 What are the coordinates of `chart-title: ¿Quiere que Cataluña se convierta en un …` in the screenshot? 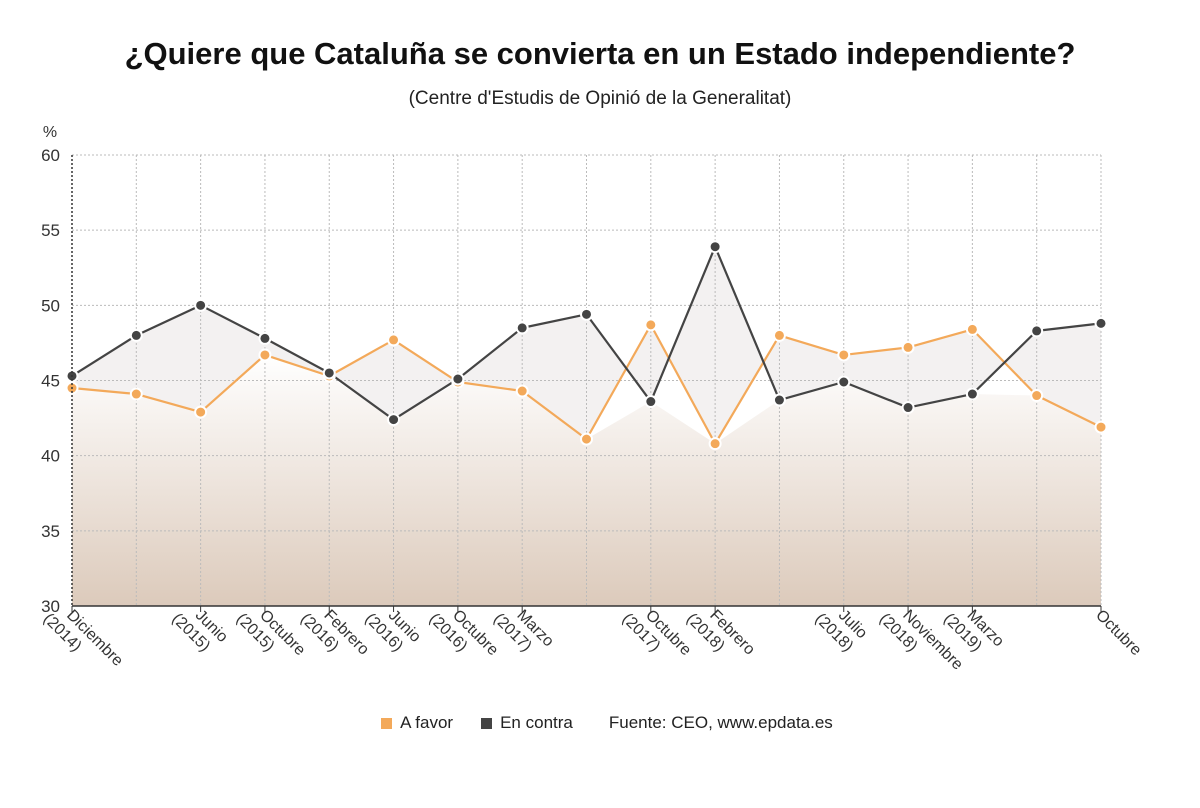 It's located at (600, 53).